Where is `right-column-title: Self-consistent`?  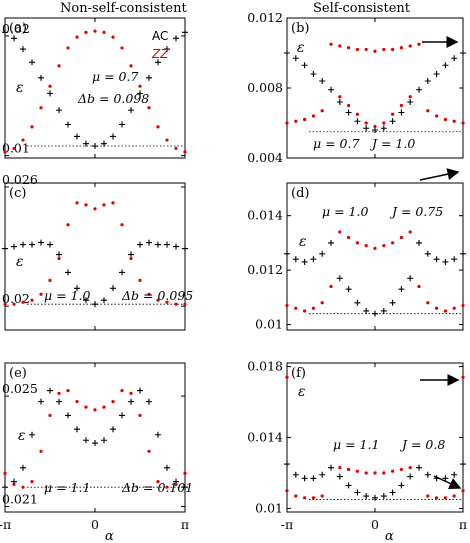 right-column-title: Self-consistent is located at coordinates (361, 8).